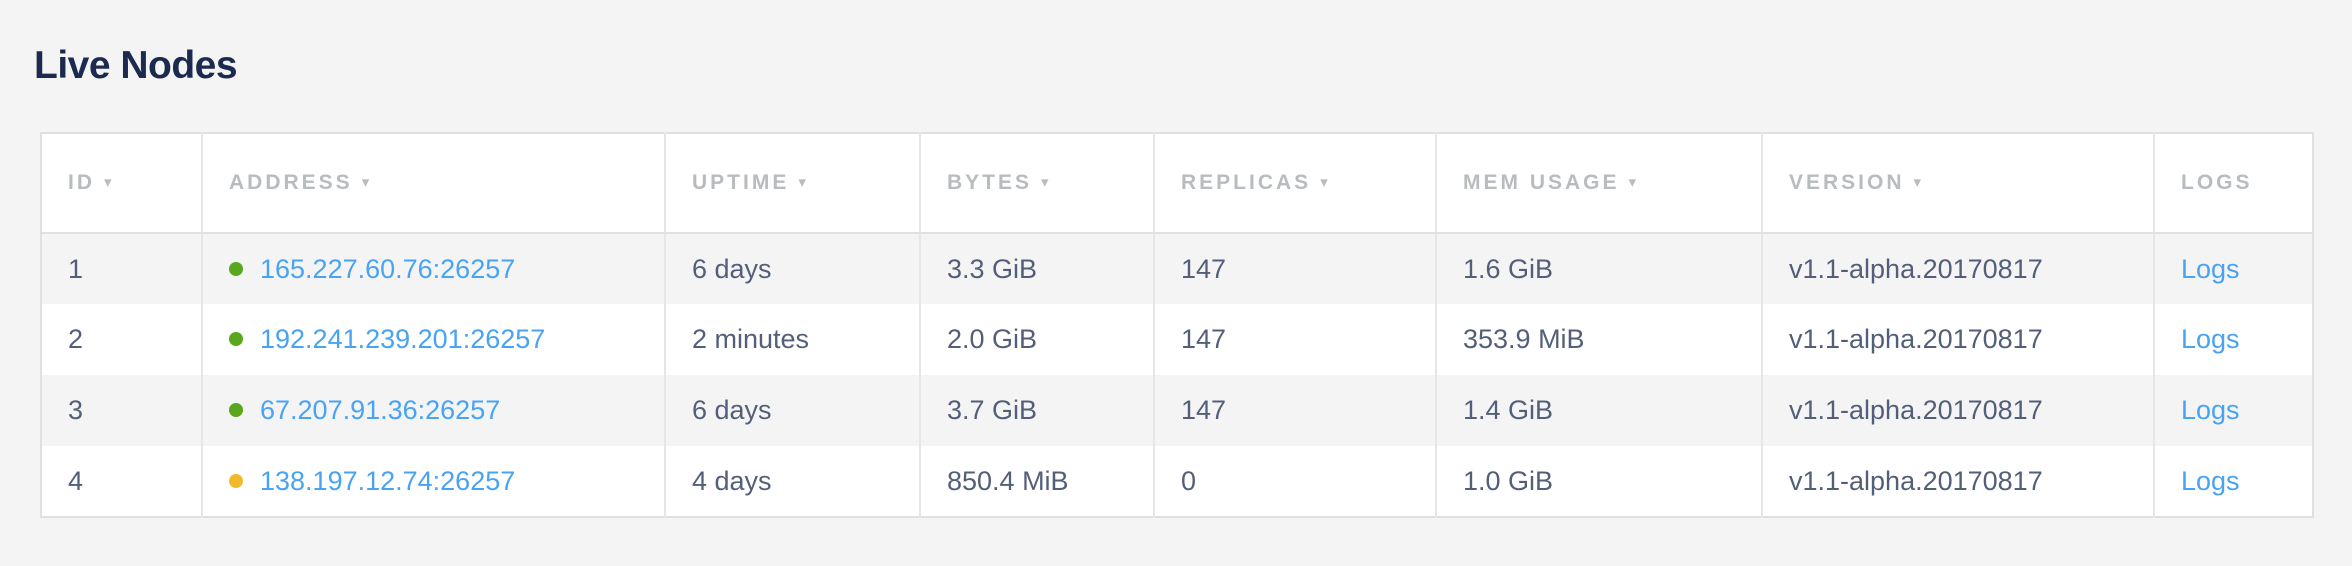  I want to click on node-address-link: 138.197.12.74:26257, so click(388, 480).